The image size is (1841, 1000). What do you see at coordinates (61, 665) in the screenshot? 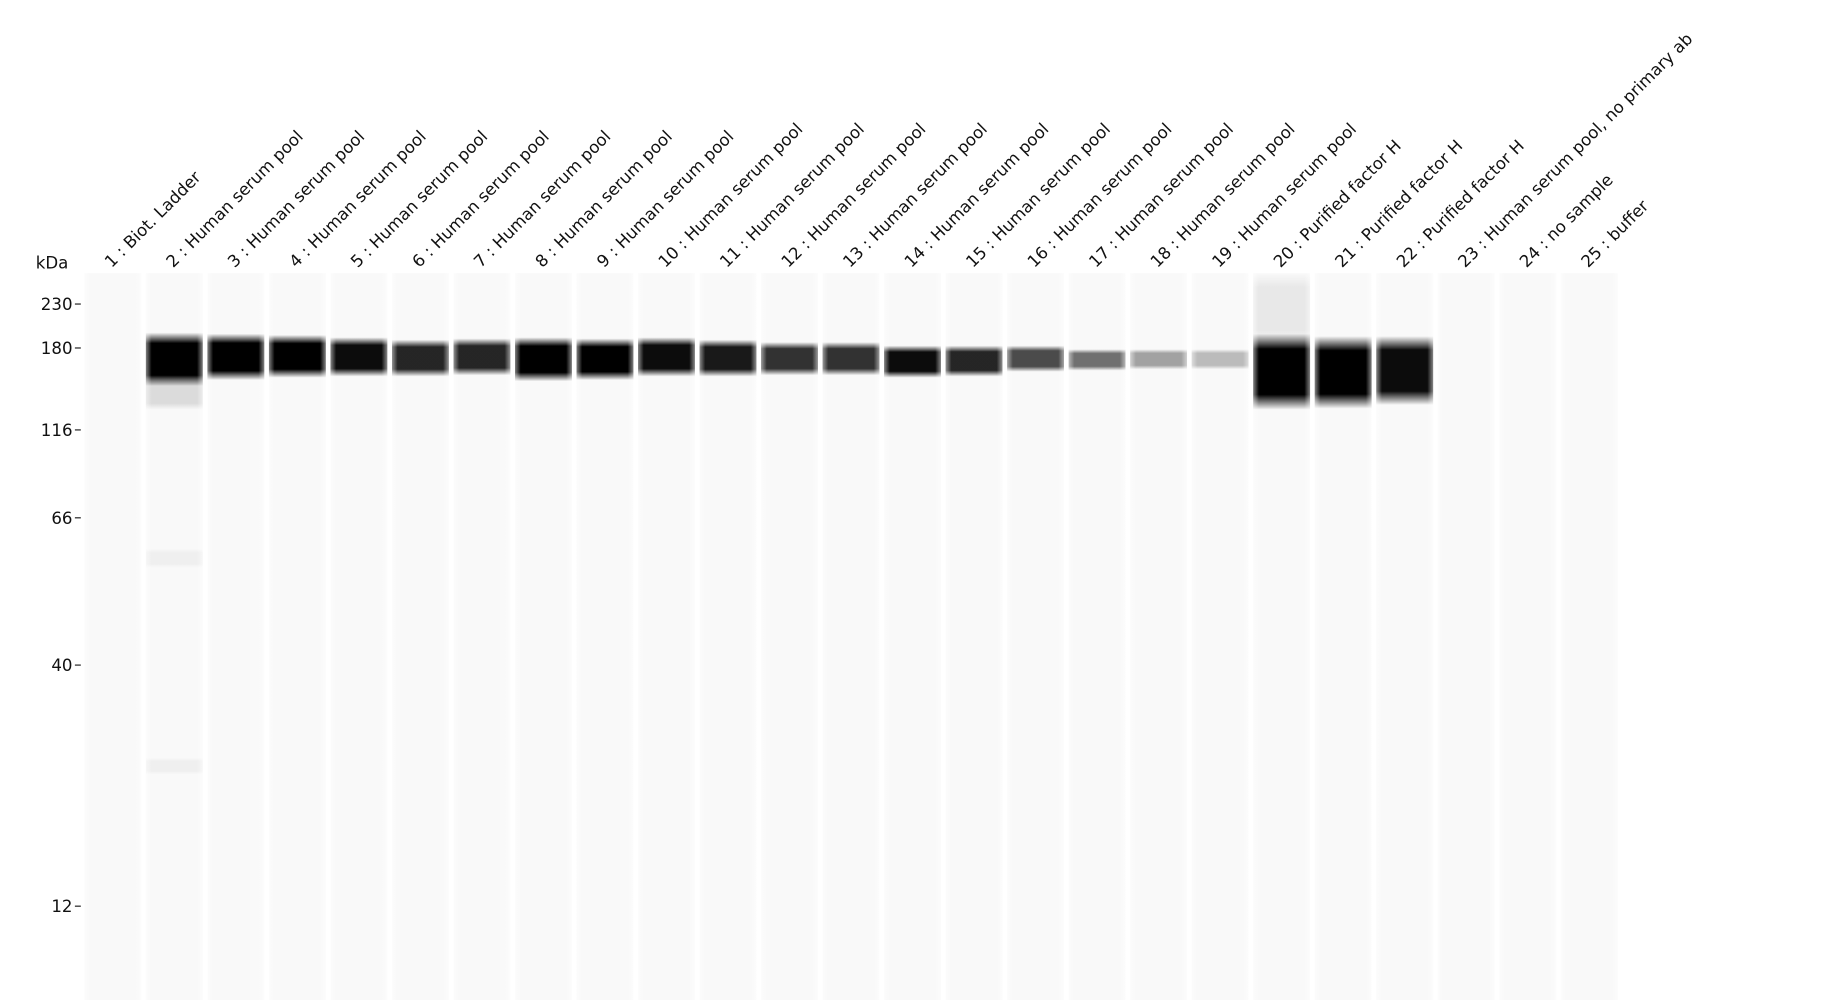
I see `tick-label: 40` at bounding box center [61, 665].